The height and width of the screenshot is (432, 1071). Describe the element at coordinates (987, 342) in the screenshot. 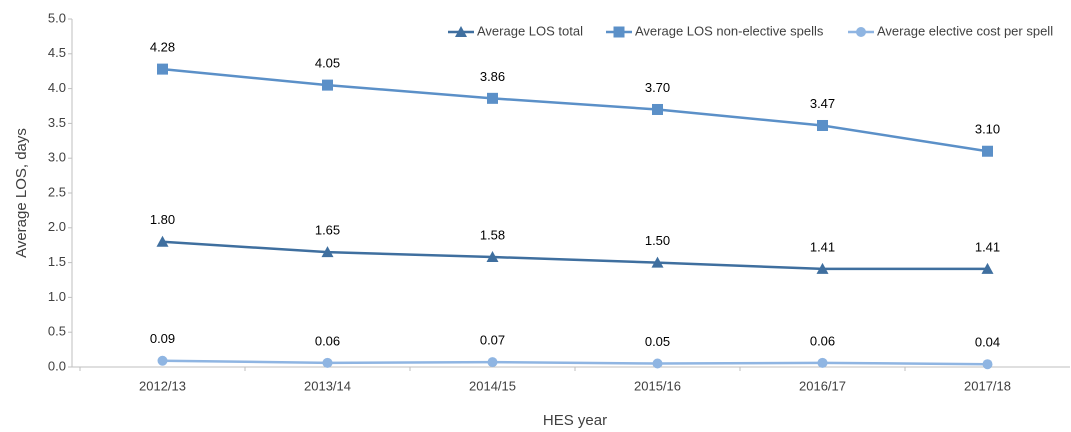

I see `data-label: 0.04` at that location.